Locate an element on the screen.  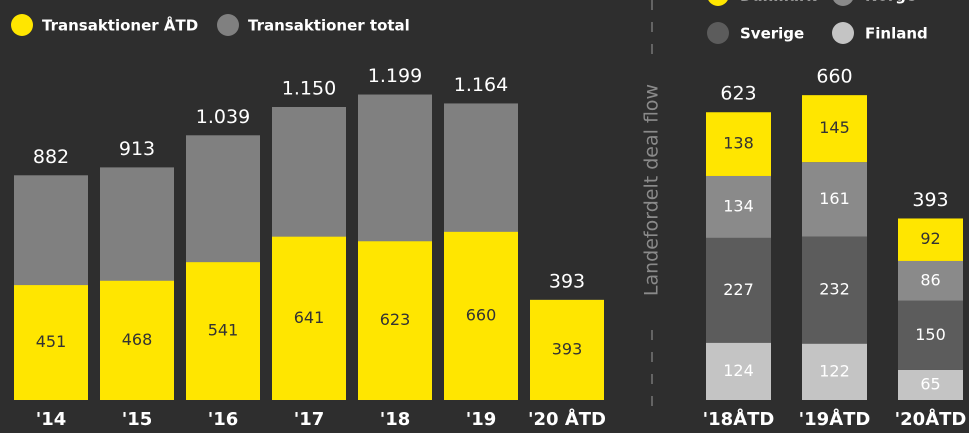
x-tick-label: '17 is located at coordinates (309, 419).